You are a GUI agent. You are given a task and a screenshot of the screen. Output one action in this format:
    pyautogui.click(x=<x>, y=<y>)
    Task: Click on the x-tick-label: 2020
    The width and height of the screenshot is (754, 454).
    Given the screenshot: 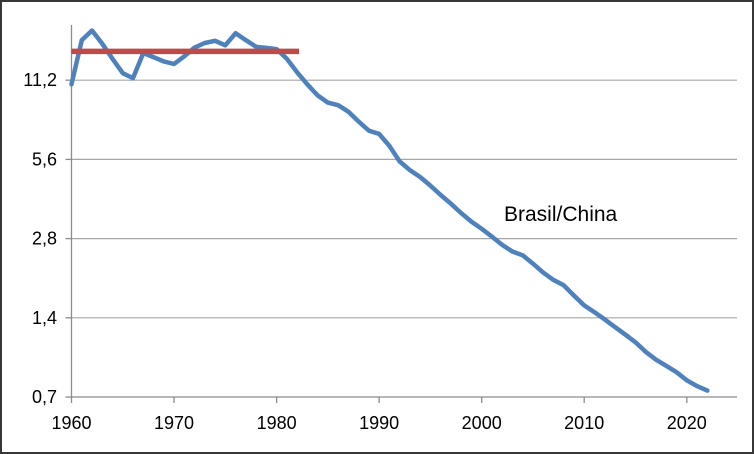 What is the action you would take?
    pyautogui.click(x=687, y=423)
    